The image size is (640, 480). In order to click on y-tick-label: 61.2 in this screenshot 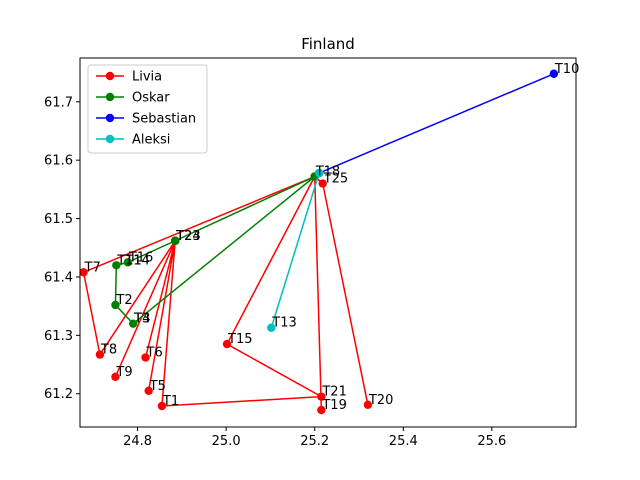, I will do `click(58, 394)`.